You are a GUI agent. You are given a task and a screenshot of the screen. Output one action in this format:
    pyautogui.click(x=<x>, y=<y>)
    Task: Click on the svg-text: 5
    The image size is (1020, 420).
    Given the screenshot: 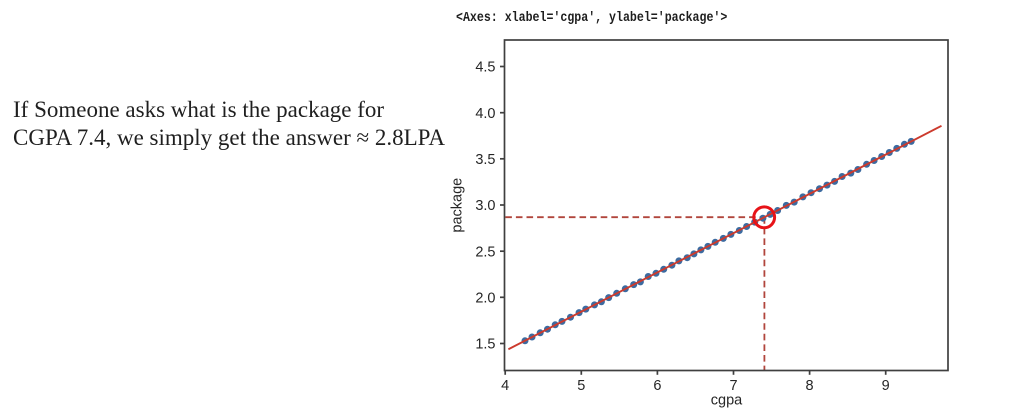 What is the action you would take?
    pyautogui.click(x=581, y=386)
    